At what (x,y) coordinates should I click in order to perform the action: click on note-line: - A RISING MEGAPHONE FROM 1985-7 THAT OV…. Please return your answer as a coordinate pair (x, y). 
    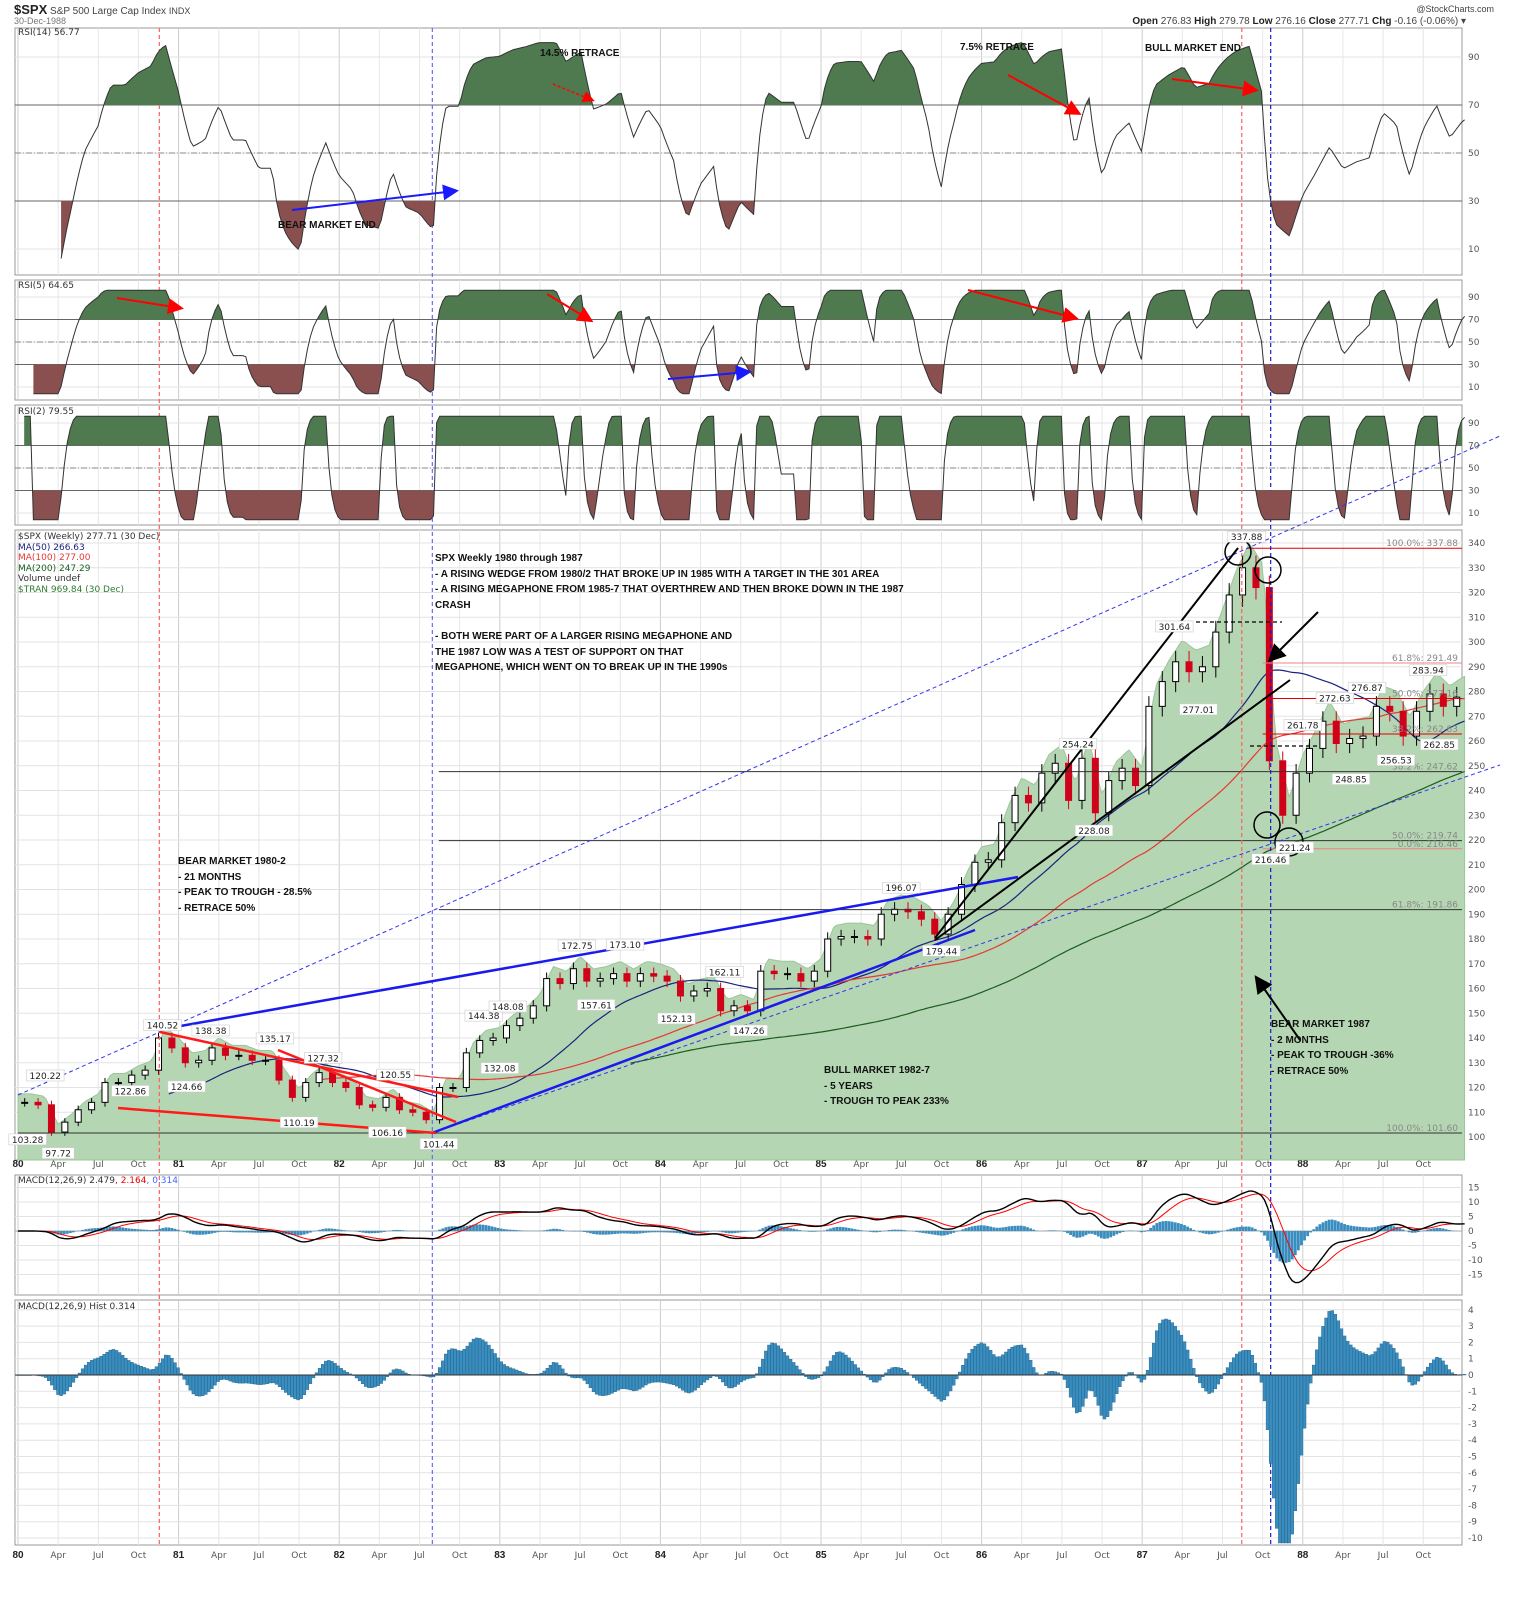
    Looking at the image, I should click on (669, 590).